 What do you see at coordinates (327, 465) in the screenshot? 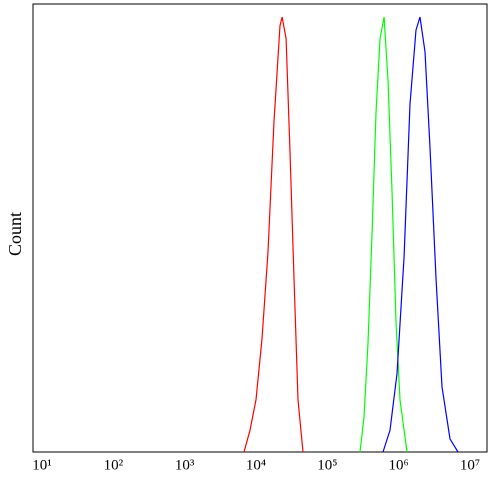
I see `x-tick-label: 10⁵` at bounding box center [327, 465].